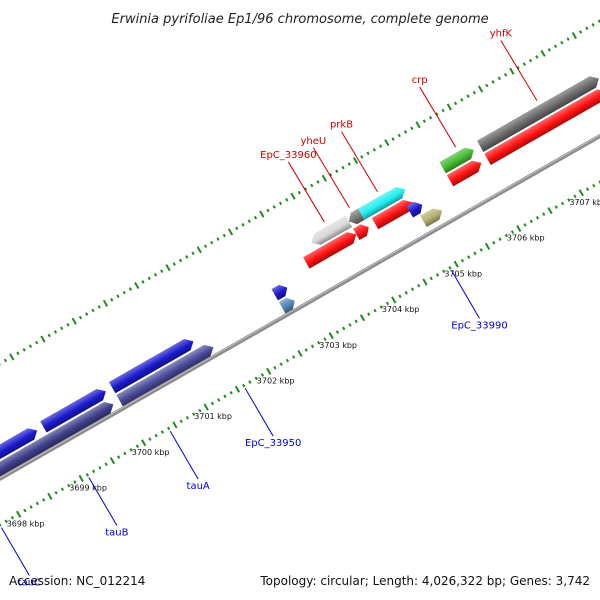  Describe the element at coordinates (463, 273) in the screenshot. I see `position-label: 3705 kbp` at that location.